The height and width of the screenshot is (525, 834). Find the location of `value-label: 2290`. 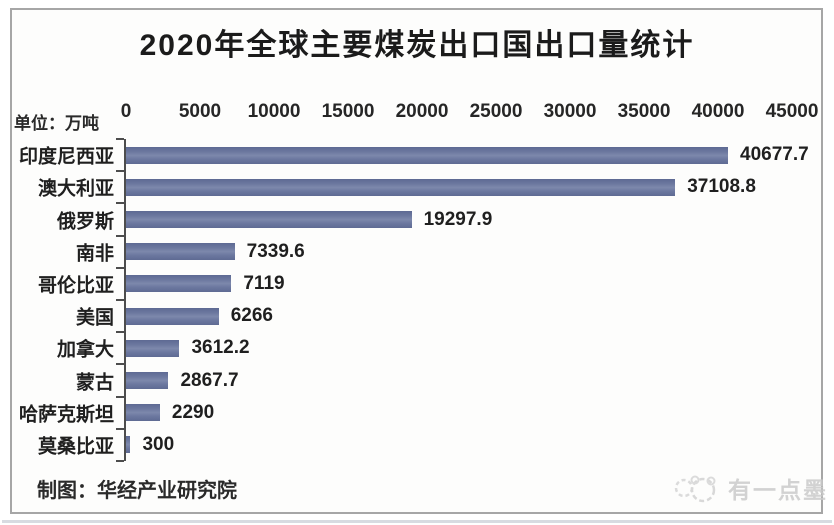

value-label: 2290 is located at coordinates (193, 412).